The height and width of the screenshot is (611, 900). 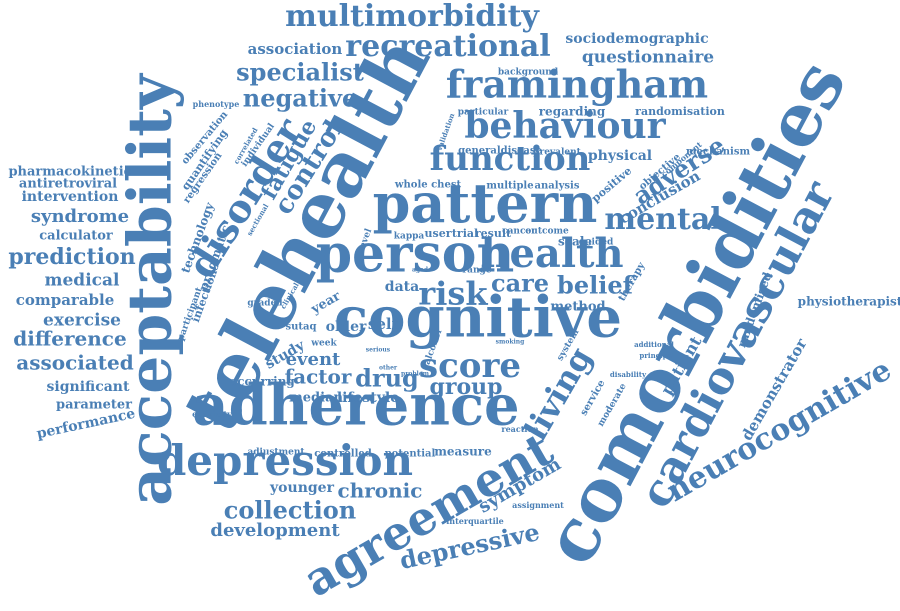 I want to click on word: physiotherapist, so click(x=849, y=302).